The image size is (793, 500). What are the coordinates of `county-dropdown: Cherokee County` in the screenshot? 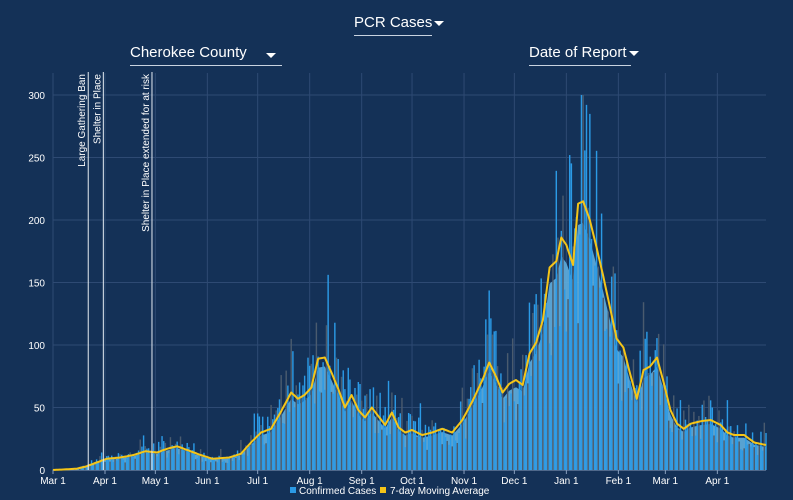 It's located at (206, 55).